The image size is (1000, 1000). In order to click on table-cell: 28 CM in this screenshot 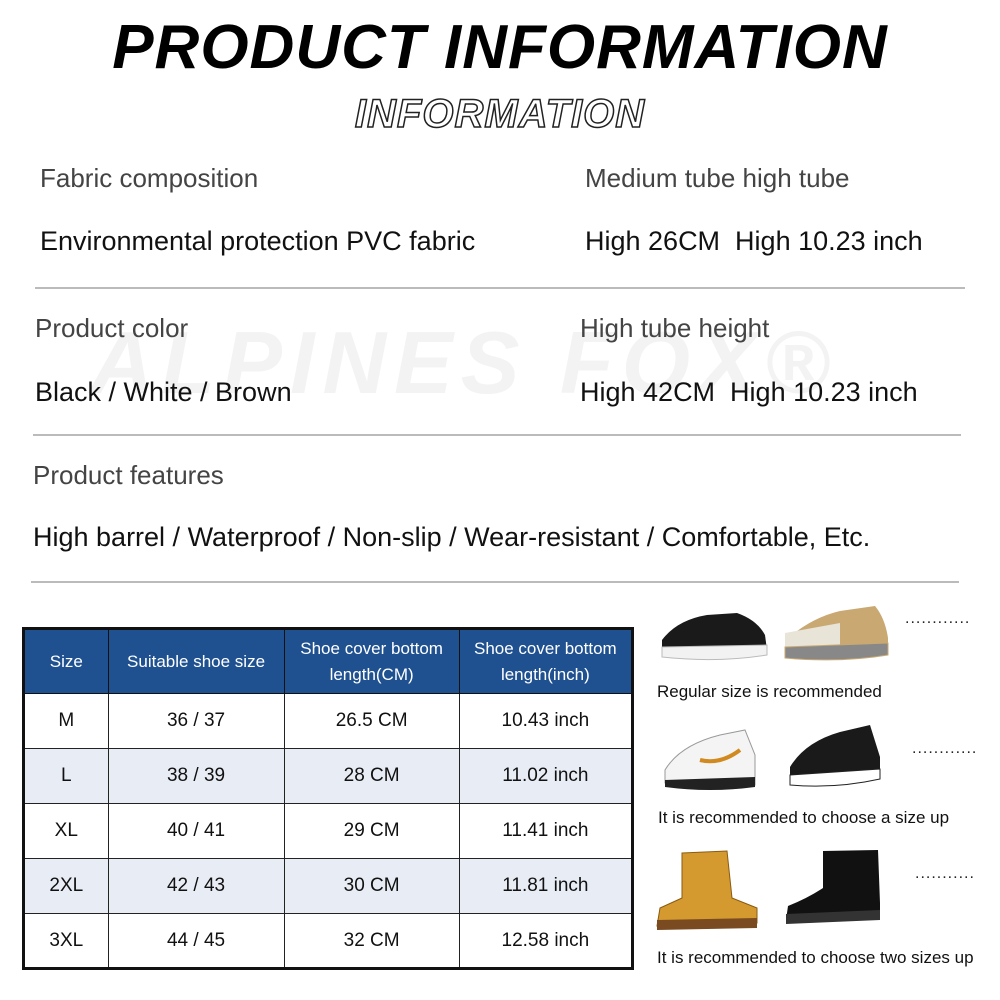, I will do `click(371, 776)`.